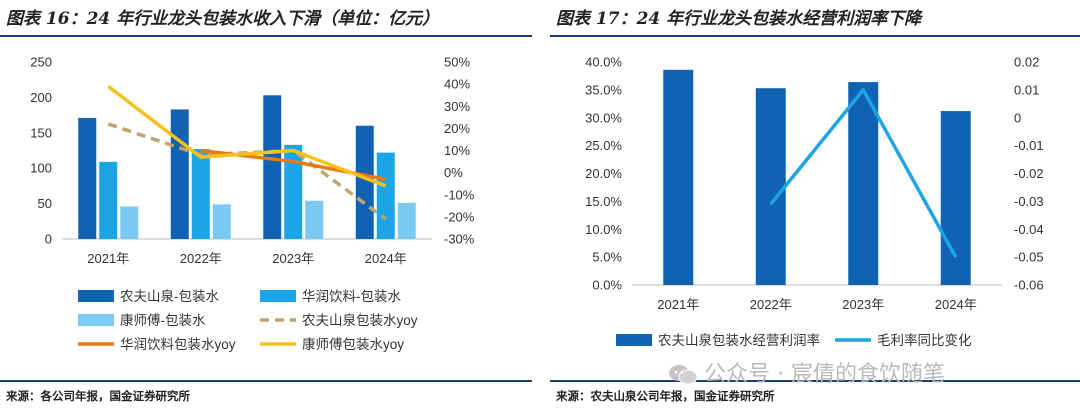  Describe the element at coordinates (453, 172) in the screenshot. I see `y2-axis-tick-label: 0%` at that location.